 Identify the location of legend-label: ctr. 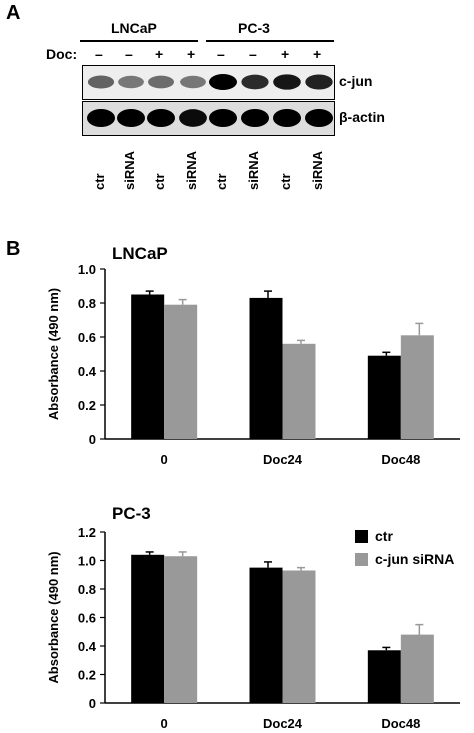
(384, 536).